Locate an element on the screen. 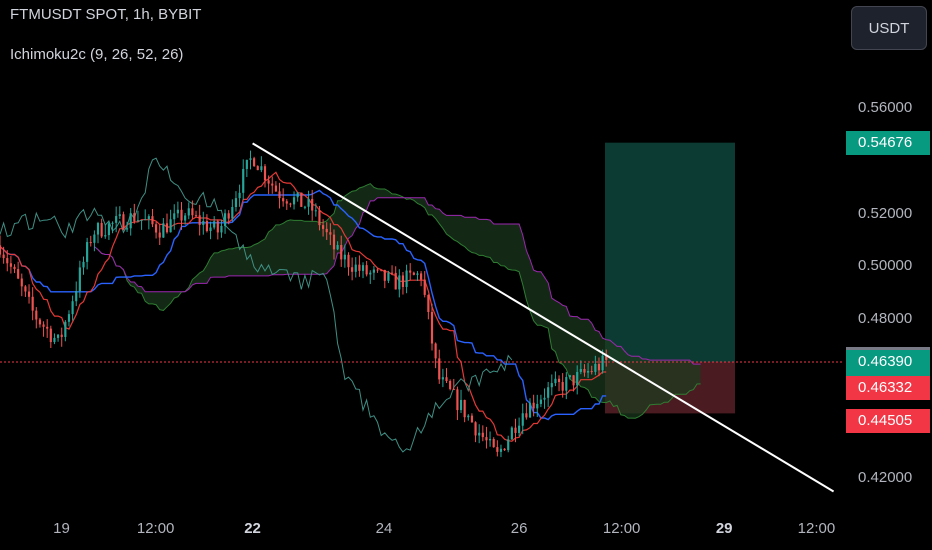 Image resolution: width=932 pixels, height=550 pixels. stop-price-tag: 0.46332 is located at coordinates (888, 387).